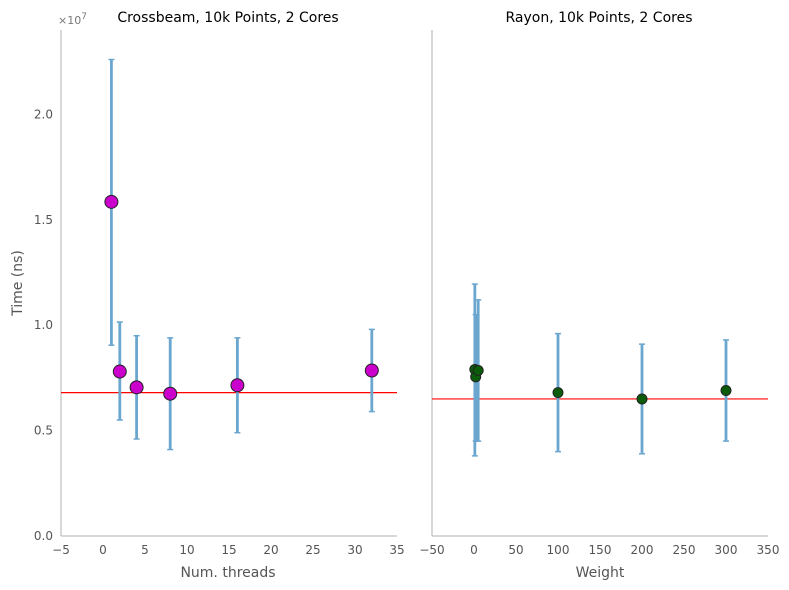 This screenshot has width=789, height=590. I want to click on left-x-tick-label: 30, so click(354, 550).